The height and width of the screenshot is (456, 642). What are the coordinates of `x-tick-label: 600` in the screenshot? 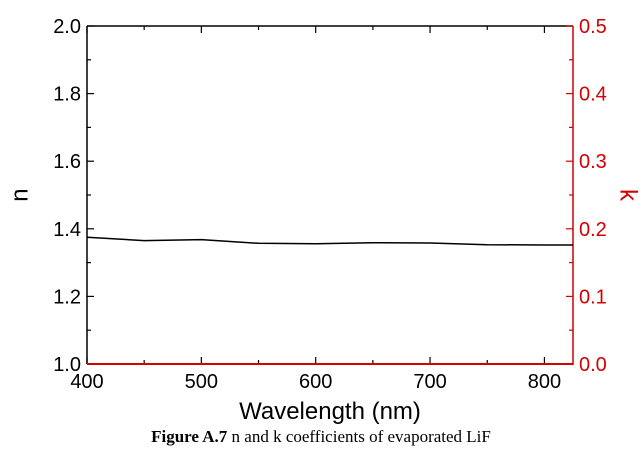 It's located at (315, 382).